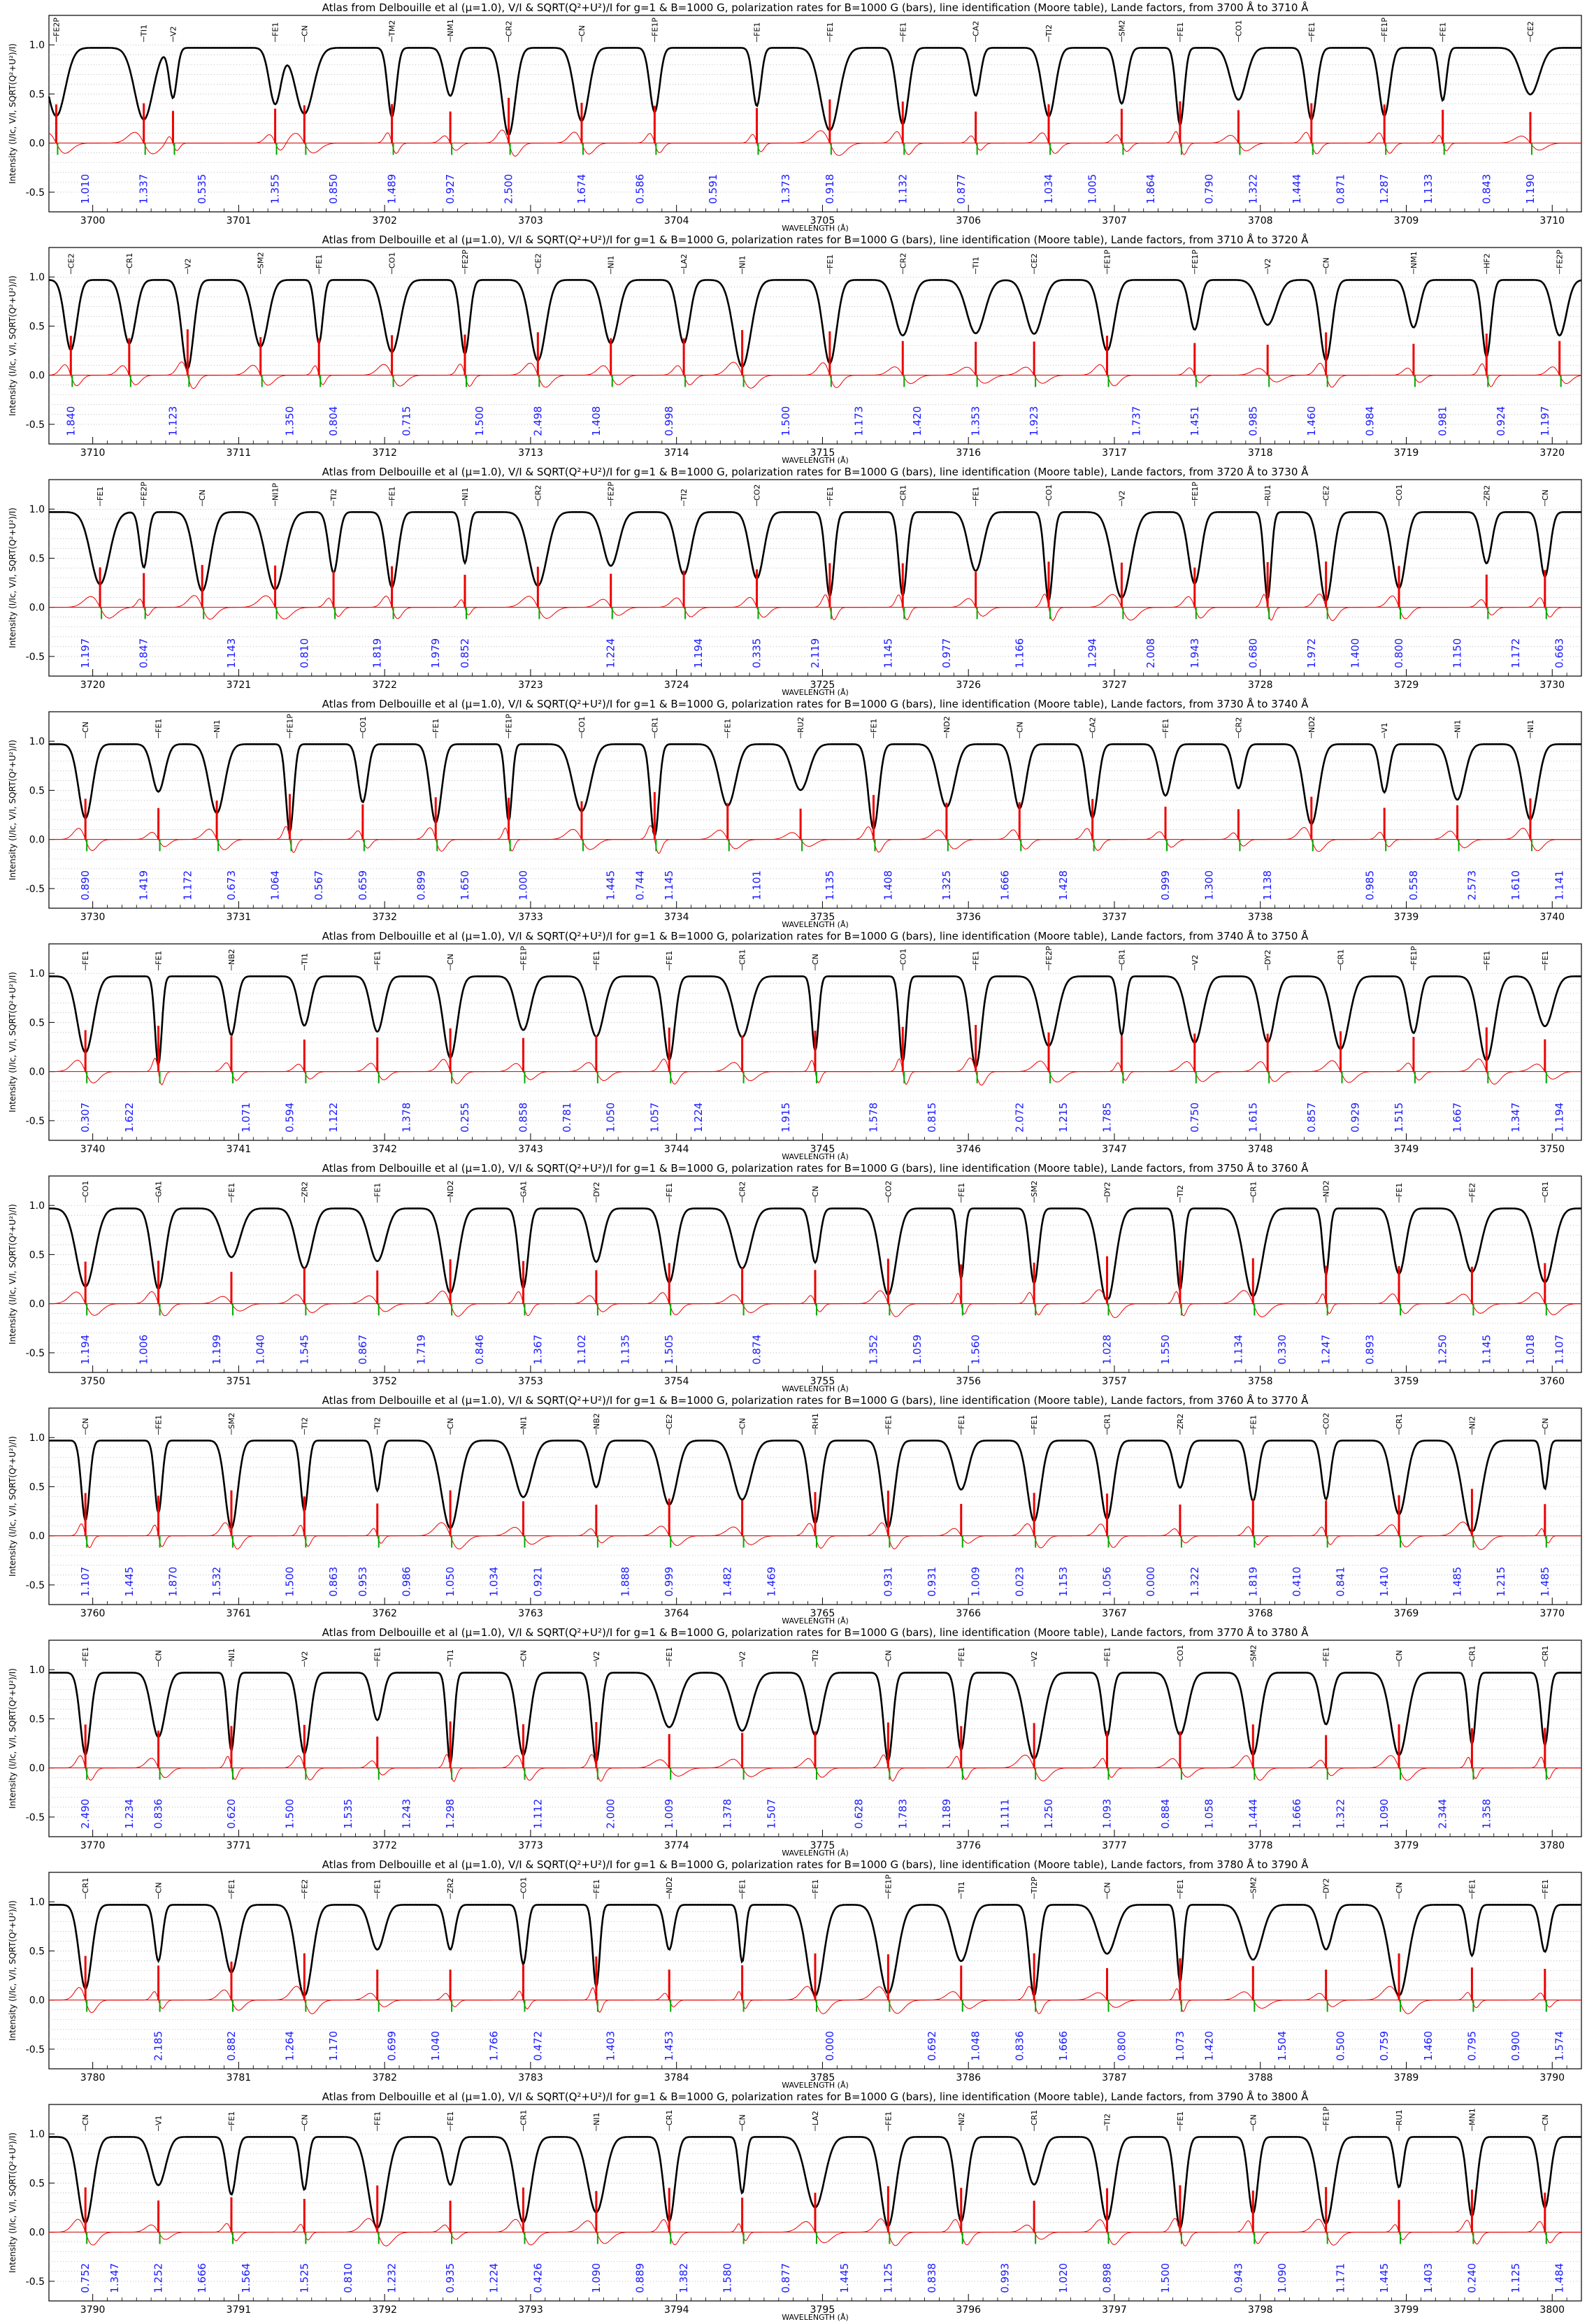  I want to click on line-id-label: TI2P, so click(1034, 1885).